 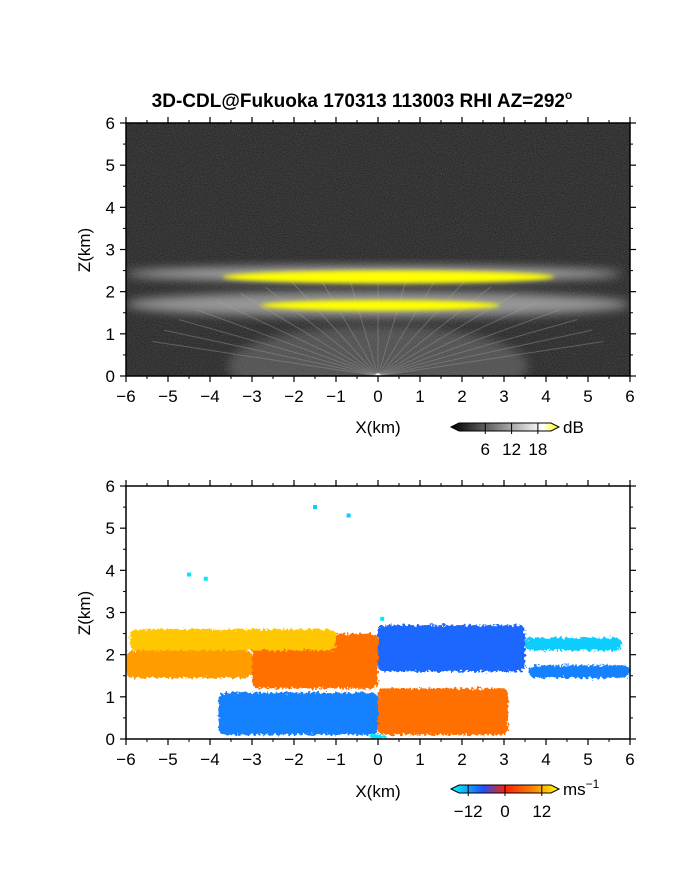 I want to click on backscatter-colorbar-unit-text: dB, so click(x=573, y=427).